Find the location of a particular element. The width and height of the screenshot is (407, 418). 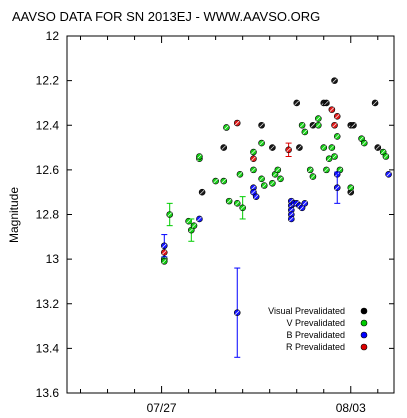

y-tick-label: 12.6 is located at coordinates (48, 170).